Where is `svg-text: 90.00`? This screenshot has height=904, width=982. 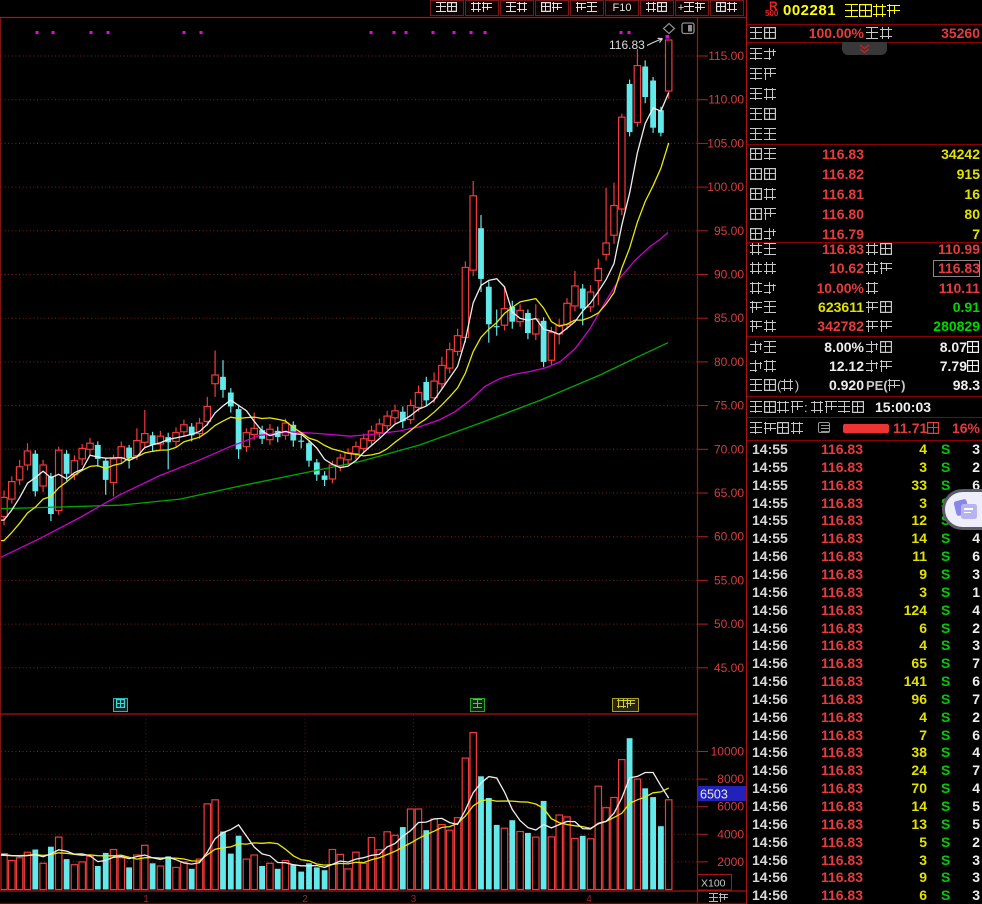 svg-text: 90.00 is located at coordinates (729, 275).